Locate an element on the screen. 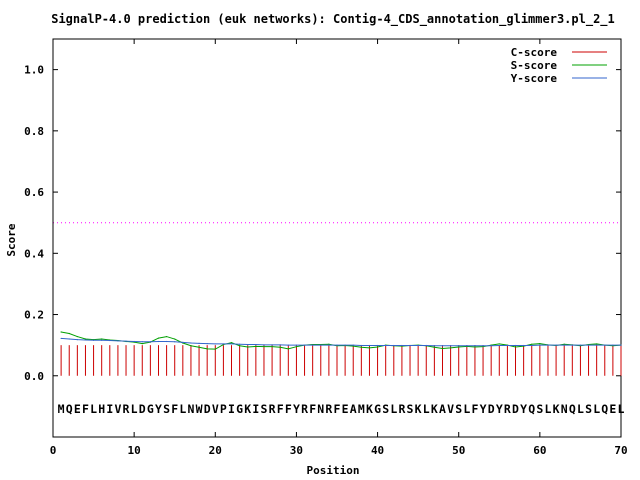  legend-label: C-score is located at coordinates (534, 52).